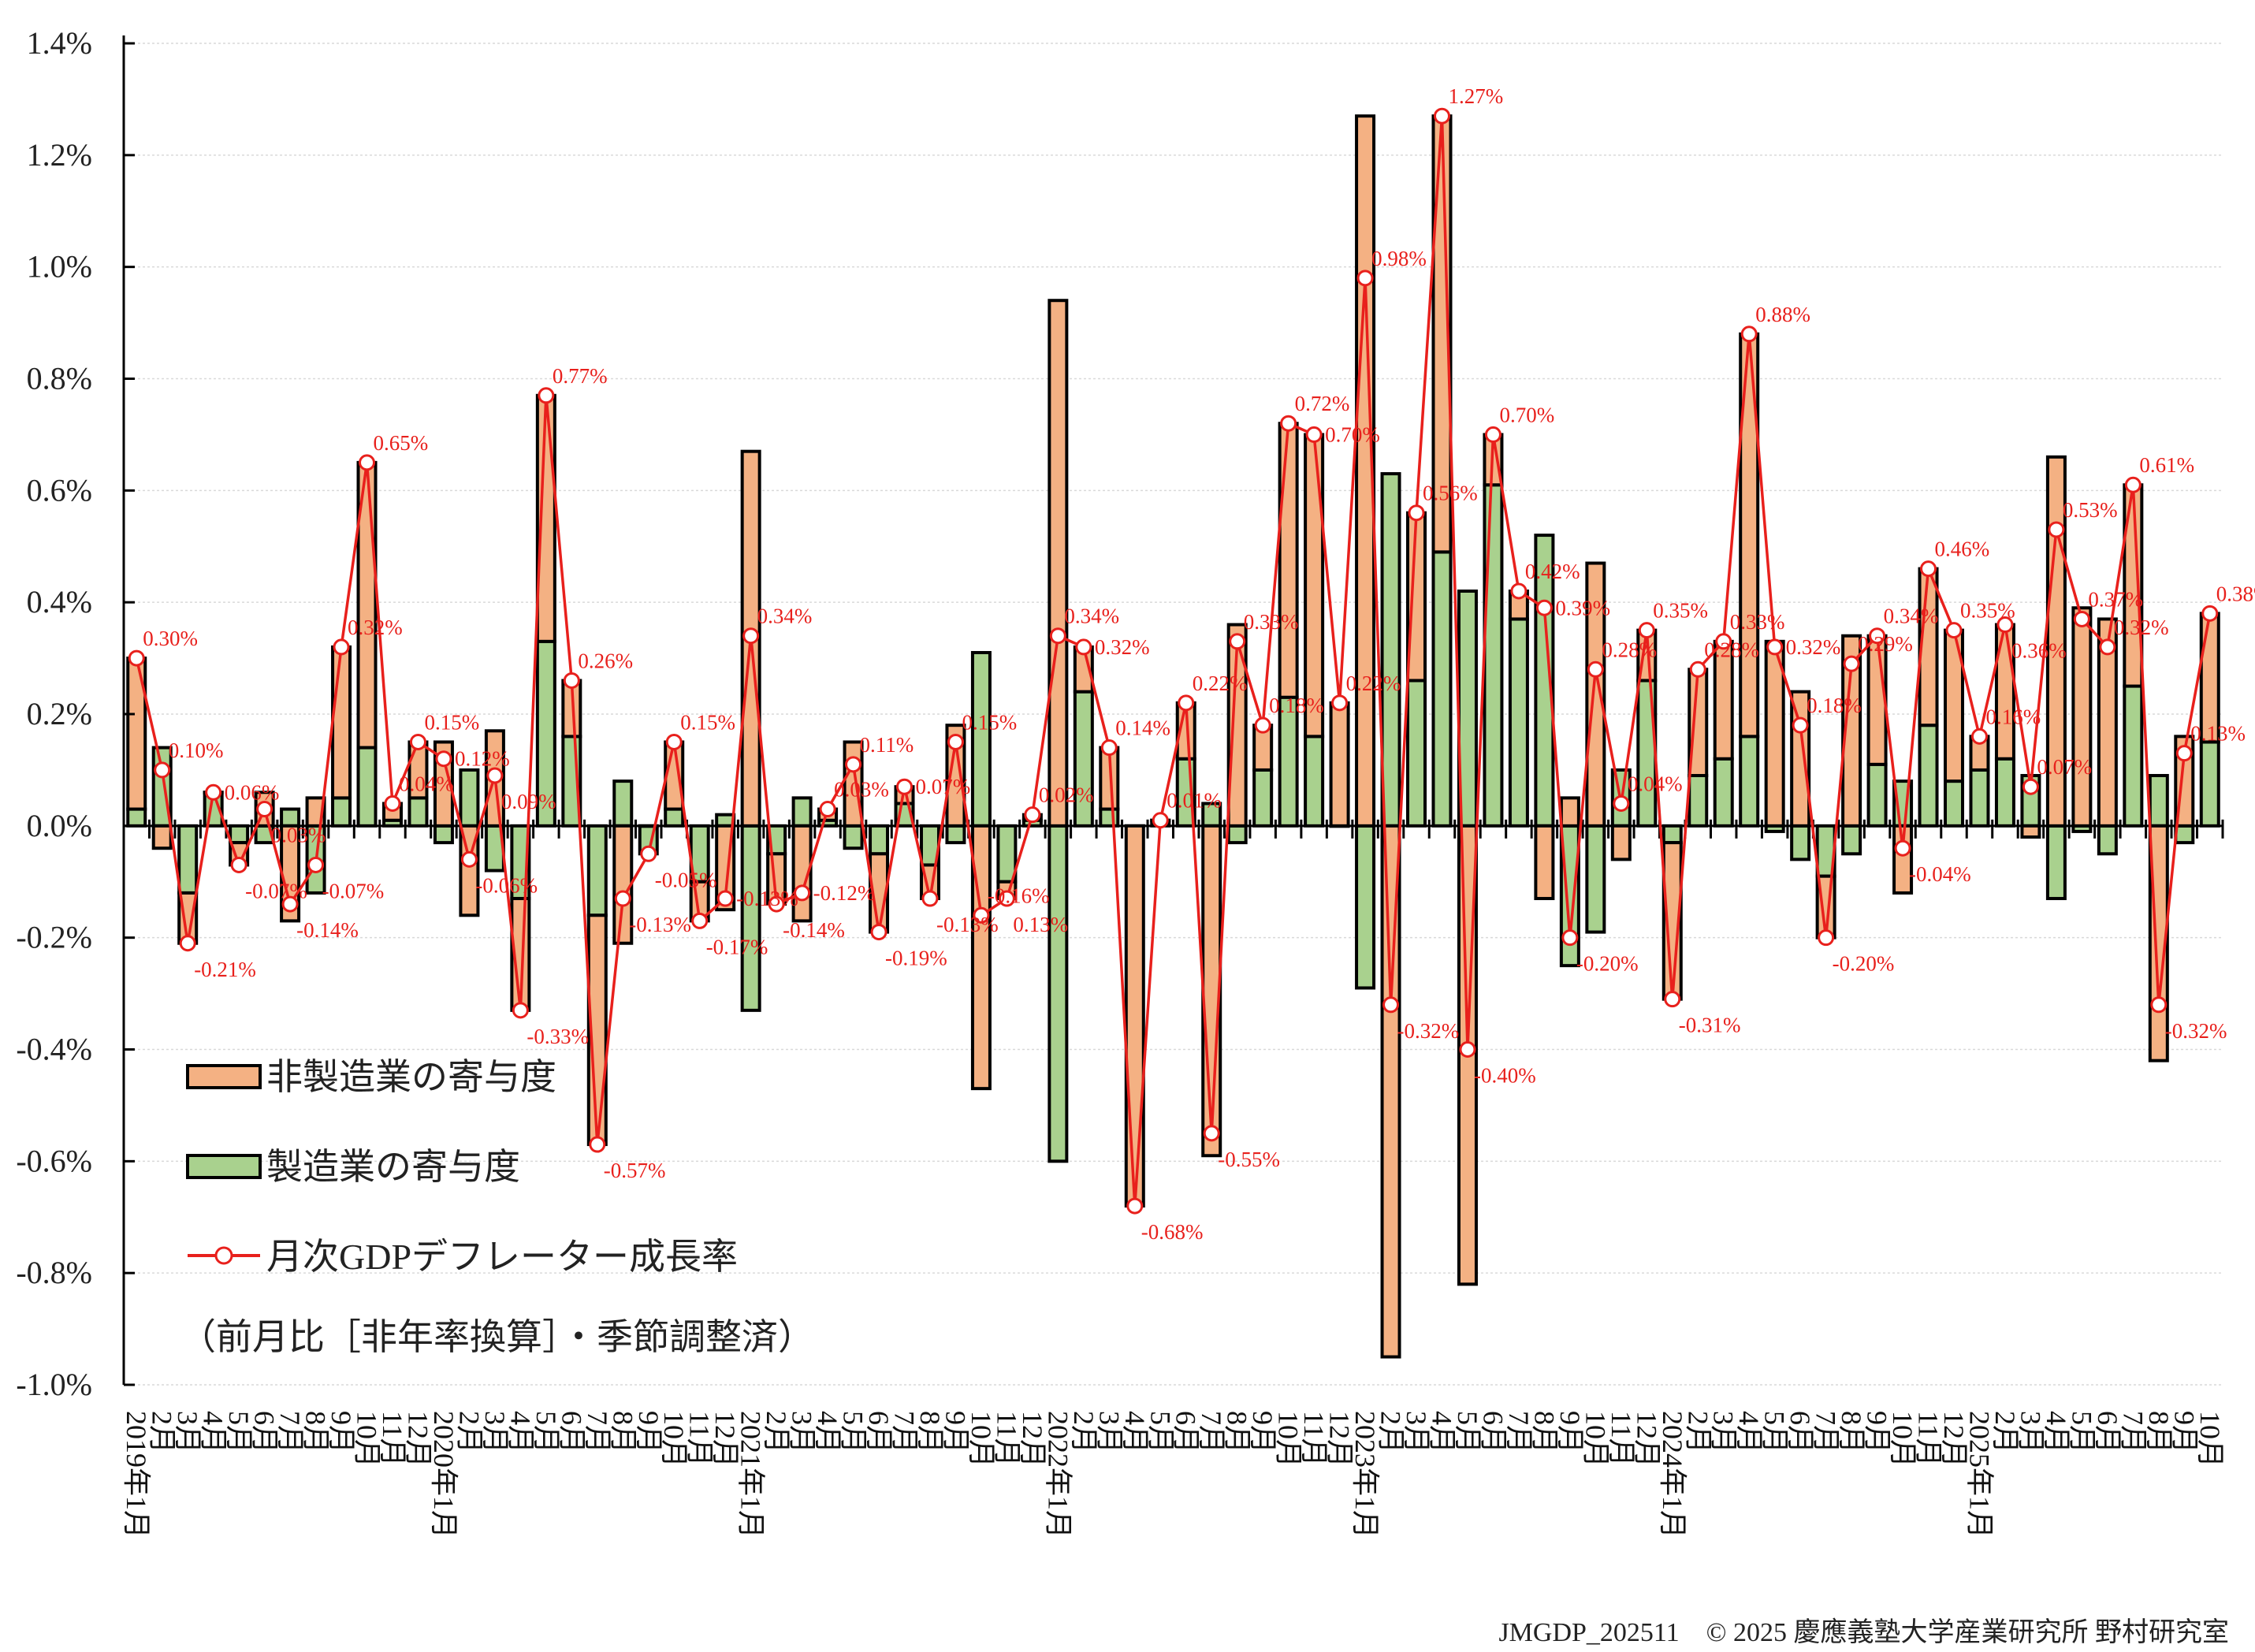 The width and height of the screenshot is (2255, 1652). What do you see at coordinates (1835, 705) in the screenshot?
I see `data-label: 0.18%` at bounding box center [1835, 705].